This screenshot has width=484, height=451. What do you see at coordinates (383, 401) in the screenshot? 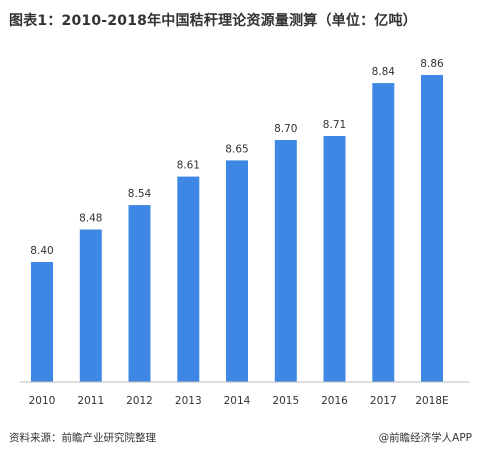
I see `x-tick-2017: 2017` at bounding box center [383, 401].